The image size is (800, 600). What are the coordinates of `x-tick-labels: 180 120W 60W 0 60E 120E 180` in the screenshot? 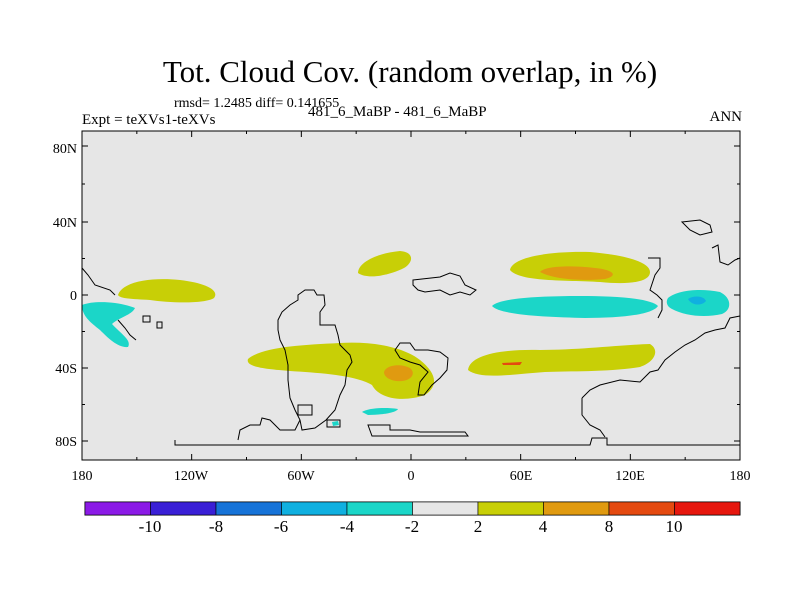 It's located at (411, 476).